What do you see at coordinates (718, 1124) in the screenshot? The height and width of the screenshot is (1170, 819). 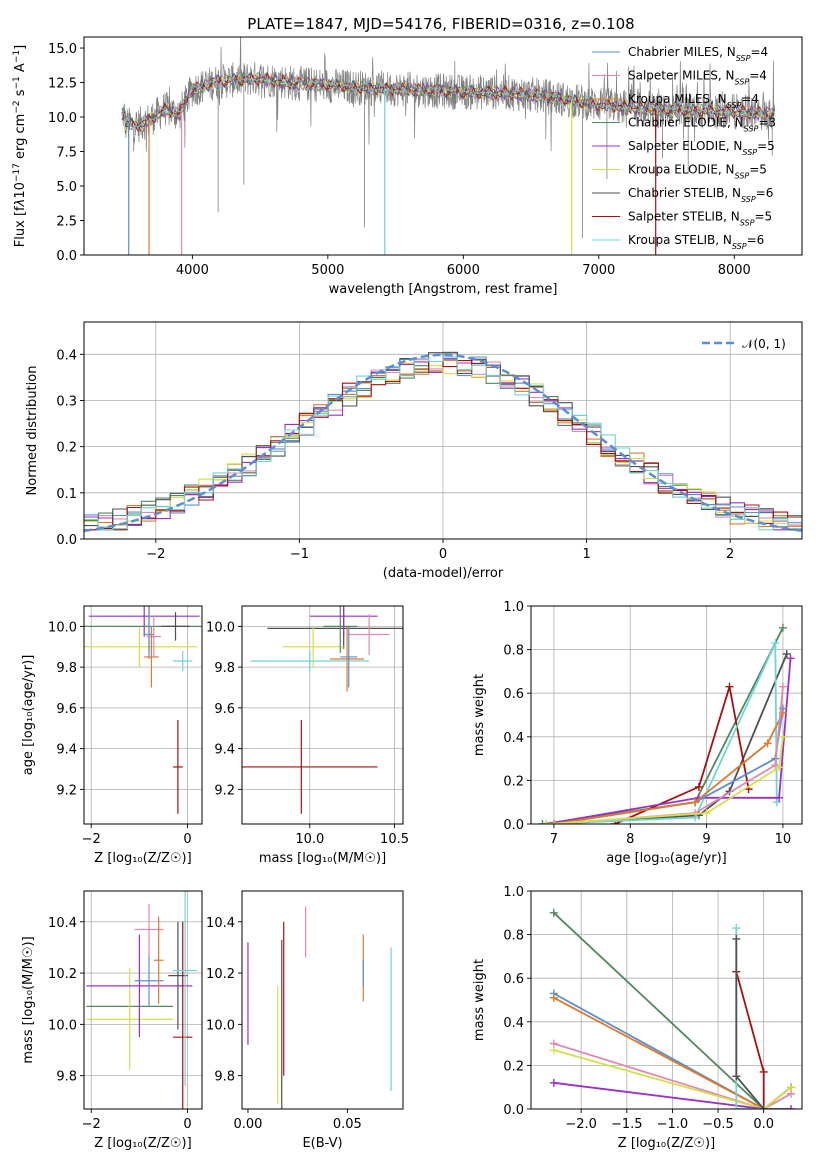 I see `x-tick-label: −0.5` at bounding box center [718, 1124].